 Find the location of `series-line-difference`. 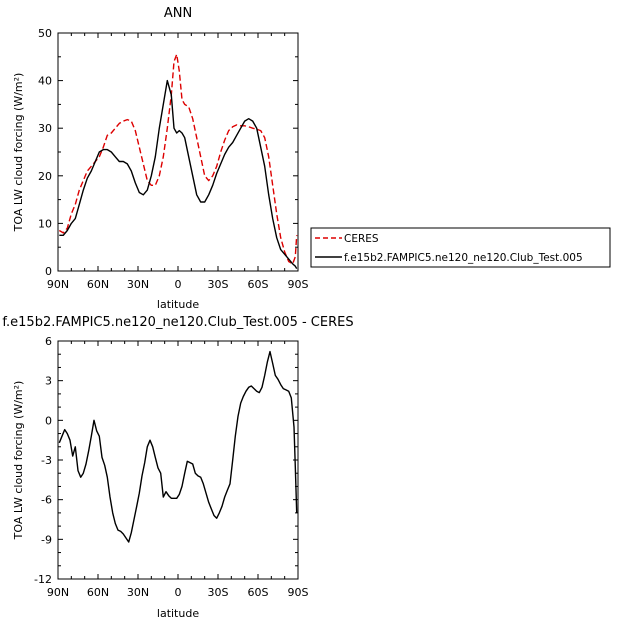

series-line-difference is located at coordinates (178, 446).